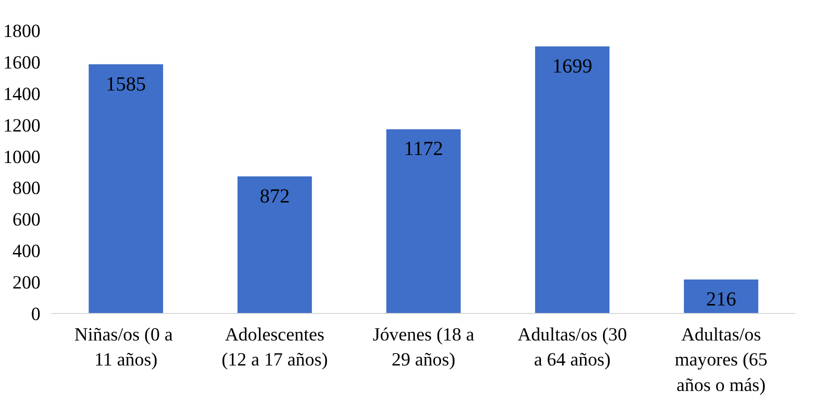 This screenshot has height=406, width=823. What do you see at coordinates (721, 299) in the screenshot?
I see `data-label: 216` at bounding box center [721, 299].